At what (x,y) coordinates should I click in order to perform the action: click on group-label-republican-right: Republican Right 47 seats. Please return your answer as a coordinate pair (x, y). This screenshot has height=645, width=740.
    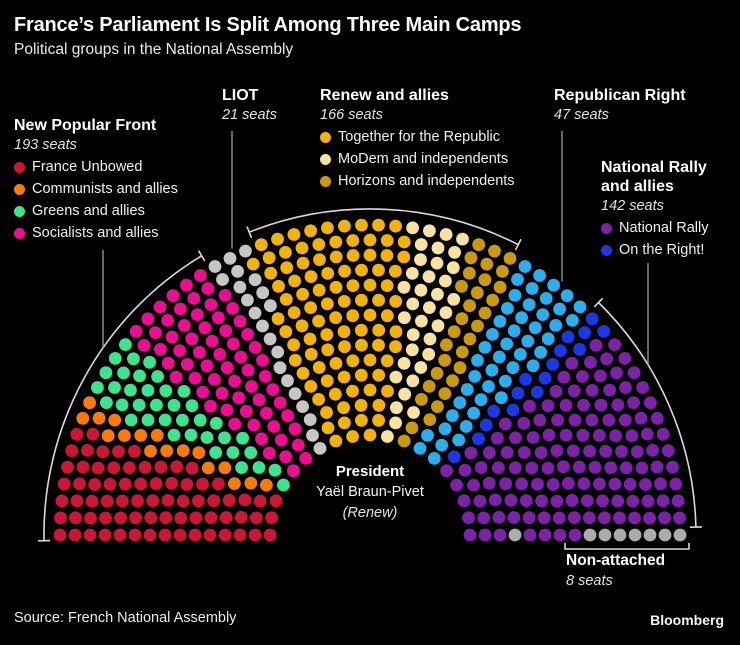
    Looking at the image, I should click on (620, 106).